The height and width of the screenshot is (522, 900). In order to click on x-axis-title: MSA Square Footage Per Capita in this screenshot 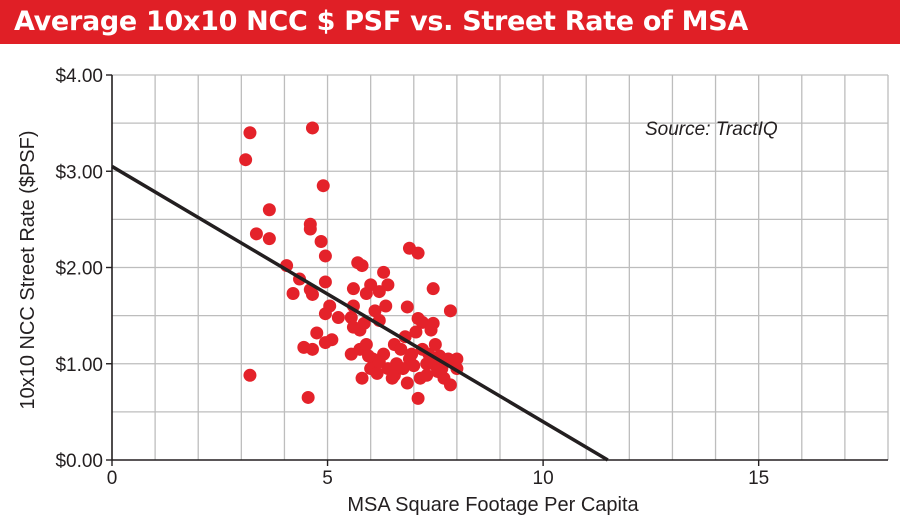, I will do `click(493, 505)`.